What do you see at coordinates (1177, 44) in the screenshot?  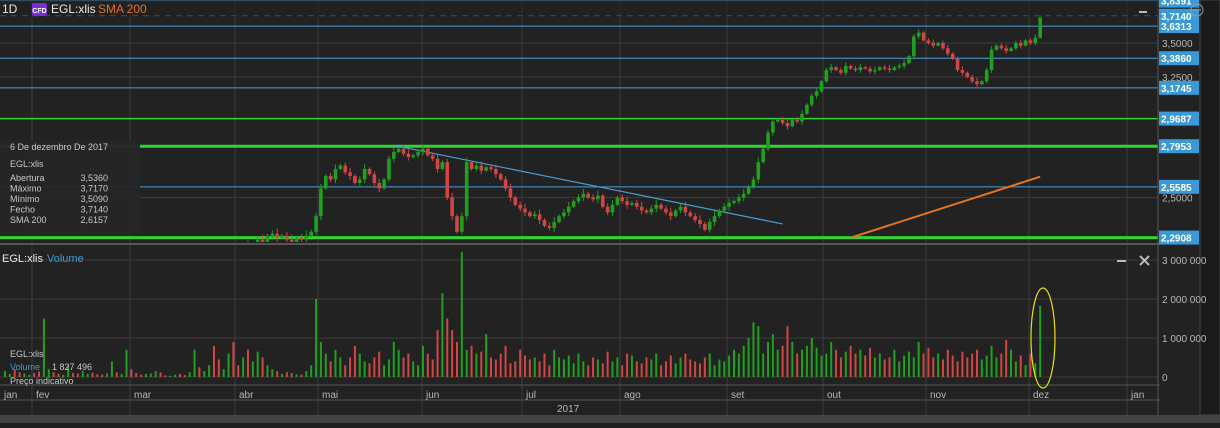 I see `price-tick-label: 3,5000` at bounding box center [1177, 44].